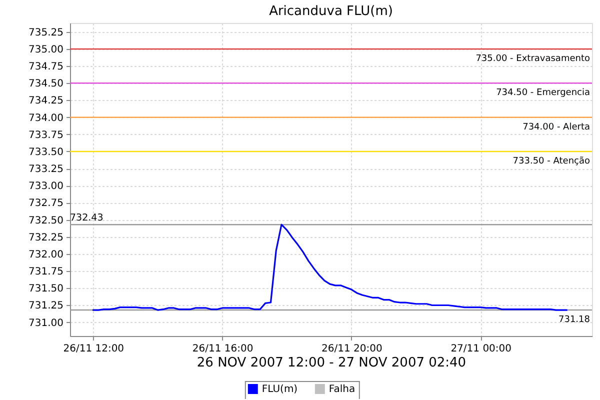 The height and width of the screenshot is (400, 600). What do you see at coordinates (342, 389) in the screenshot?
I see `legend-label: Falha` at bounding box center [342, 389].